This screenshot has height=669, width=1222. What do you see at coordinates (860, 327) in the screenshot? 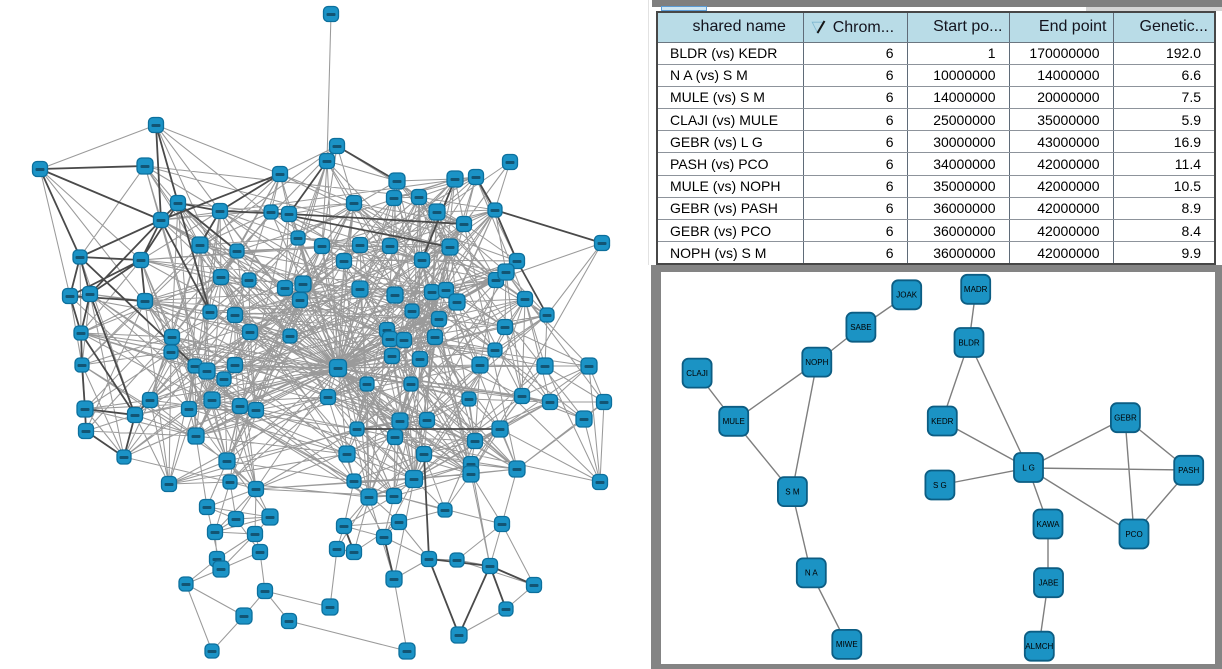
I see `svg-text: SABE` at bounding box center [860, 327].